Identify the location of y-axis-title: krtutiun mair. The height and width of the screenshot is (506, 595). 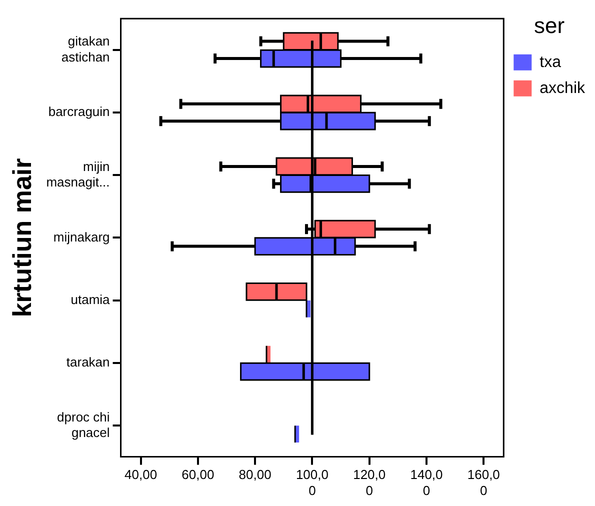
(21, 238).